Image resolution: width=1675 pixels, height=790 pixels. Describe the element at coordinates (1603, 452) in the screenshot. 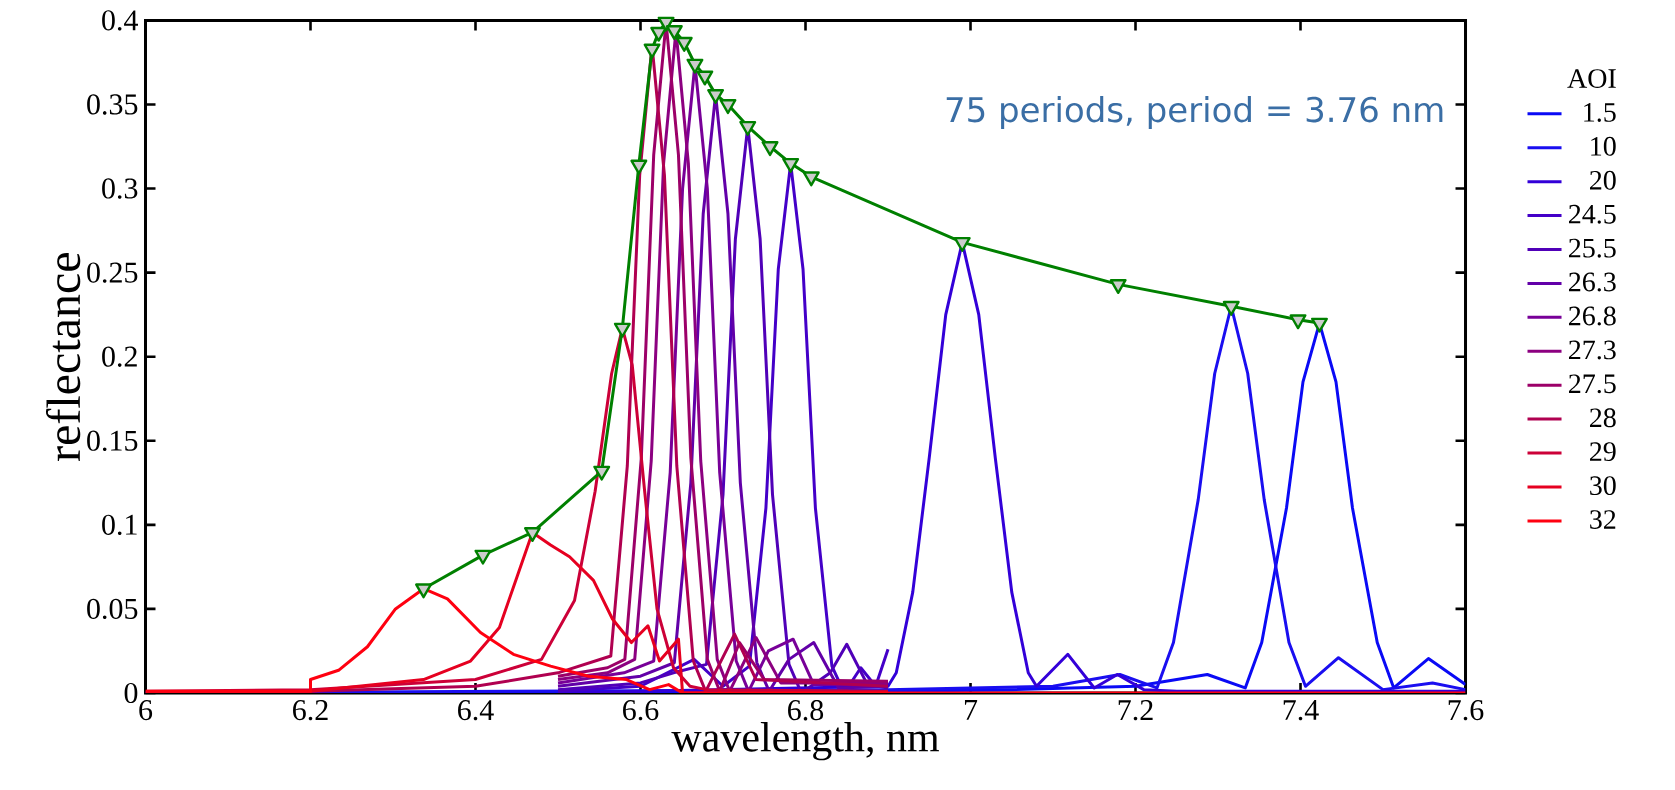

I see `legend-label: 29` at that location.